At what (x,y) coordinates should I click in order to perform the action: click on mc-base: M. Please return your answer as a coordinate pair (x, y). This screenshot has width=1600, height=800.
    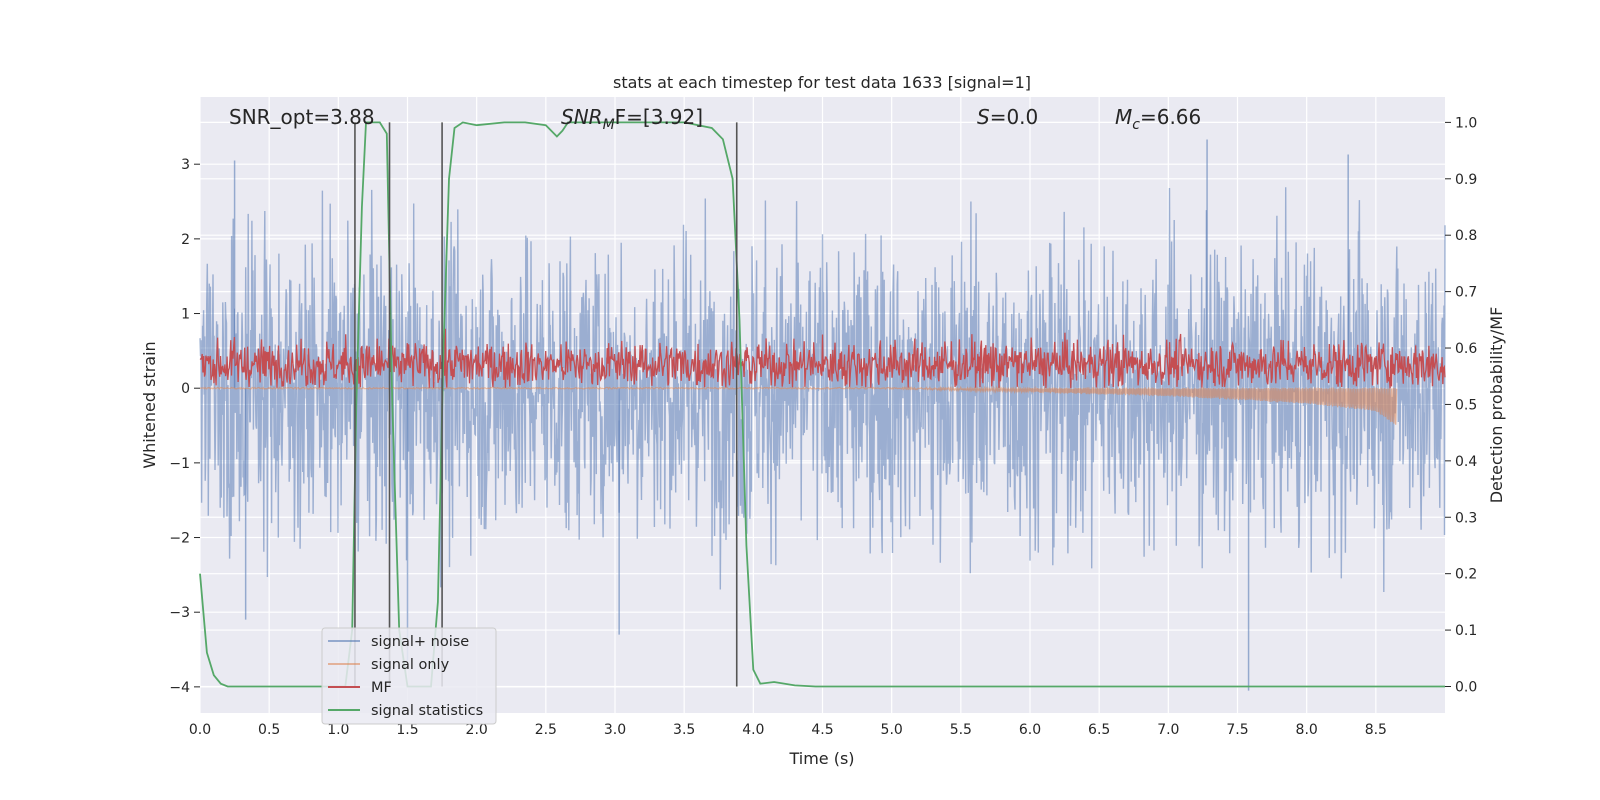
    Looking at the image, I should click on (1123, 117).